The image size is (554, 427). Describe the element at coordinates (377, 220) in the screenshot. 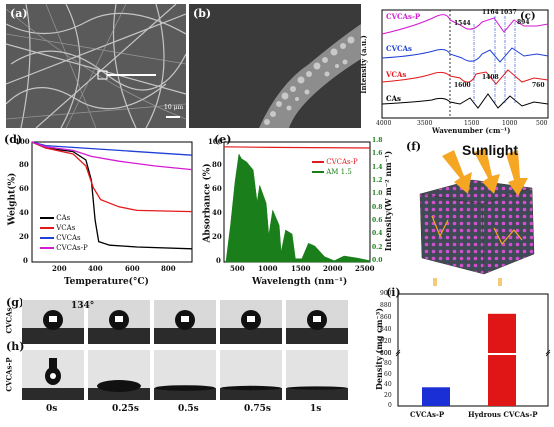

I see `e-y2tick-3: 0.6` at that location.